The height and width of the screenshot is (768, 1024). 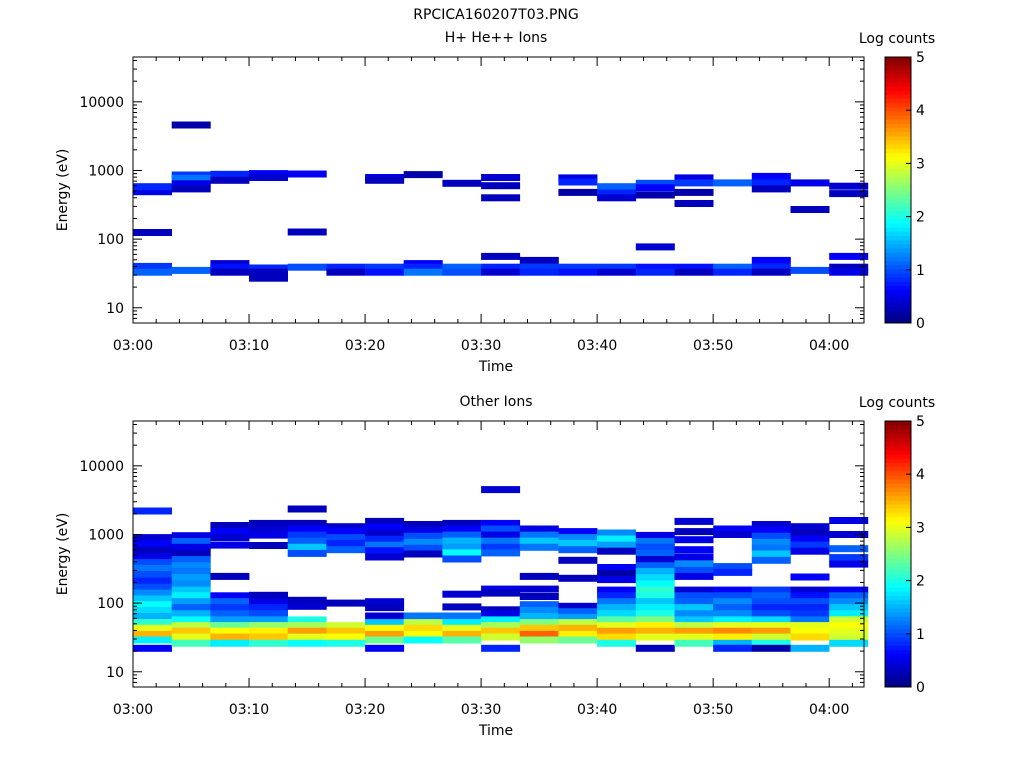 I want to click on colorbar: 0 1 2 3 4 5, so click(x=904, y=555).